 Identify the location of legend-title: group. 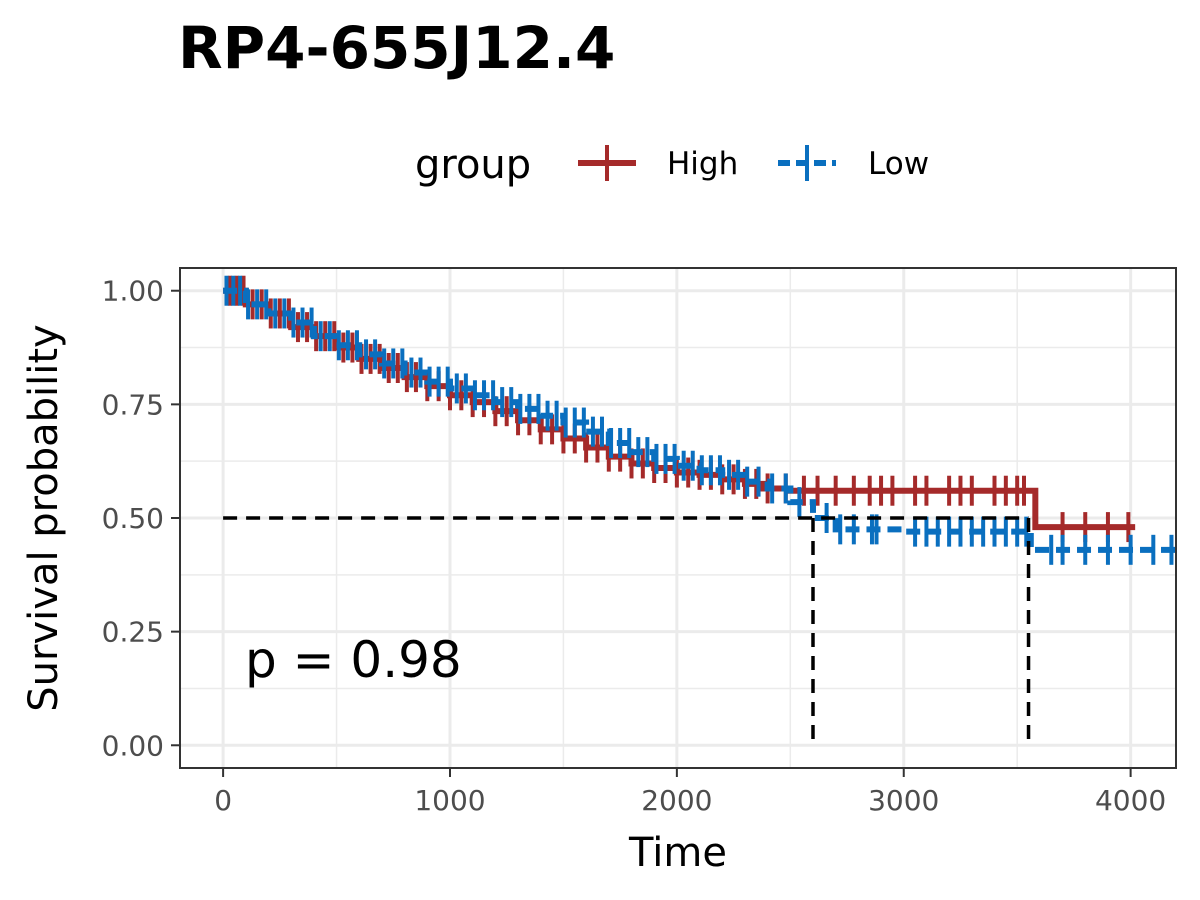
(473, 165).